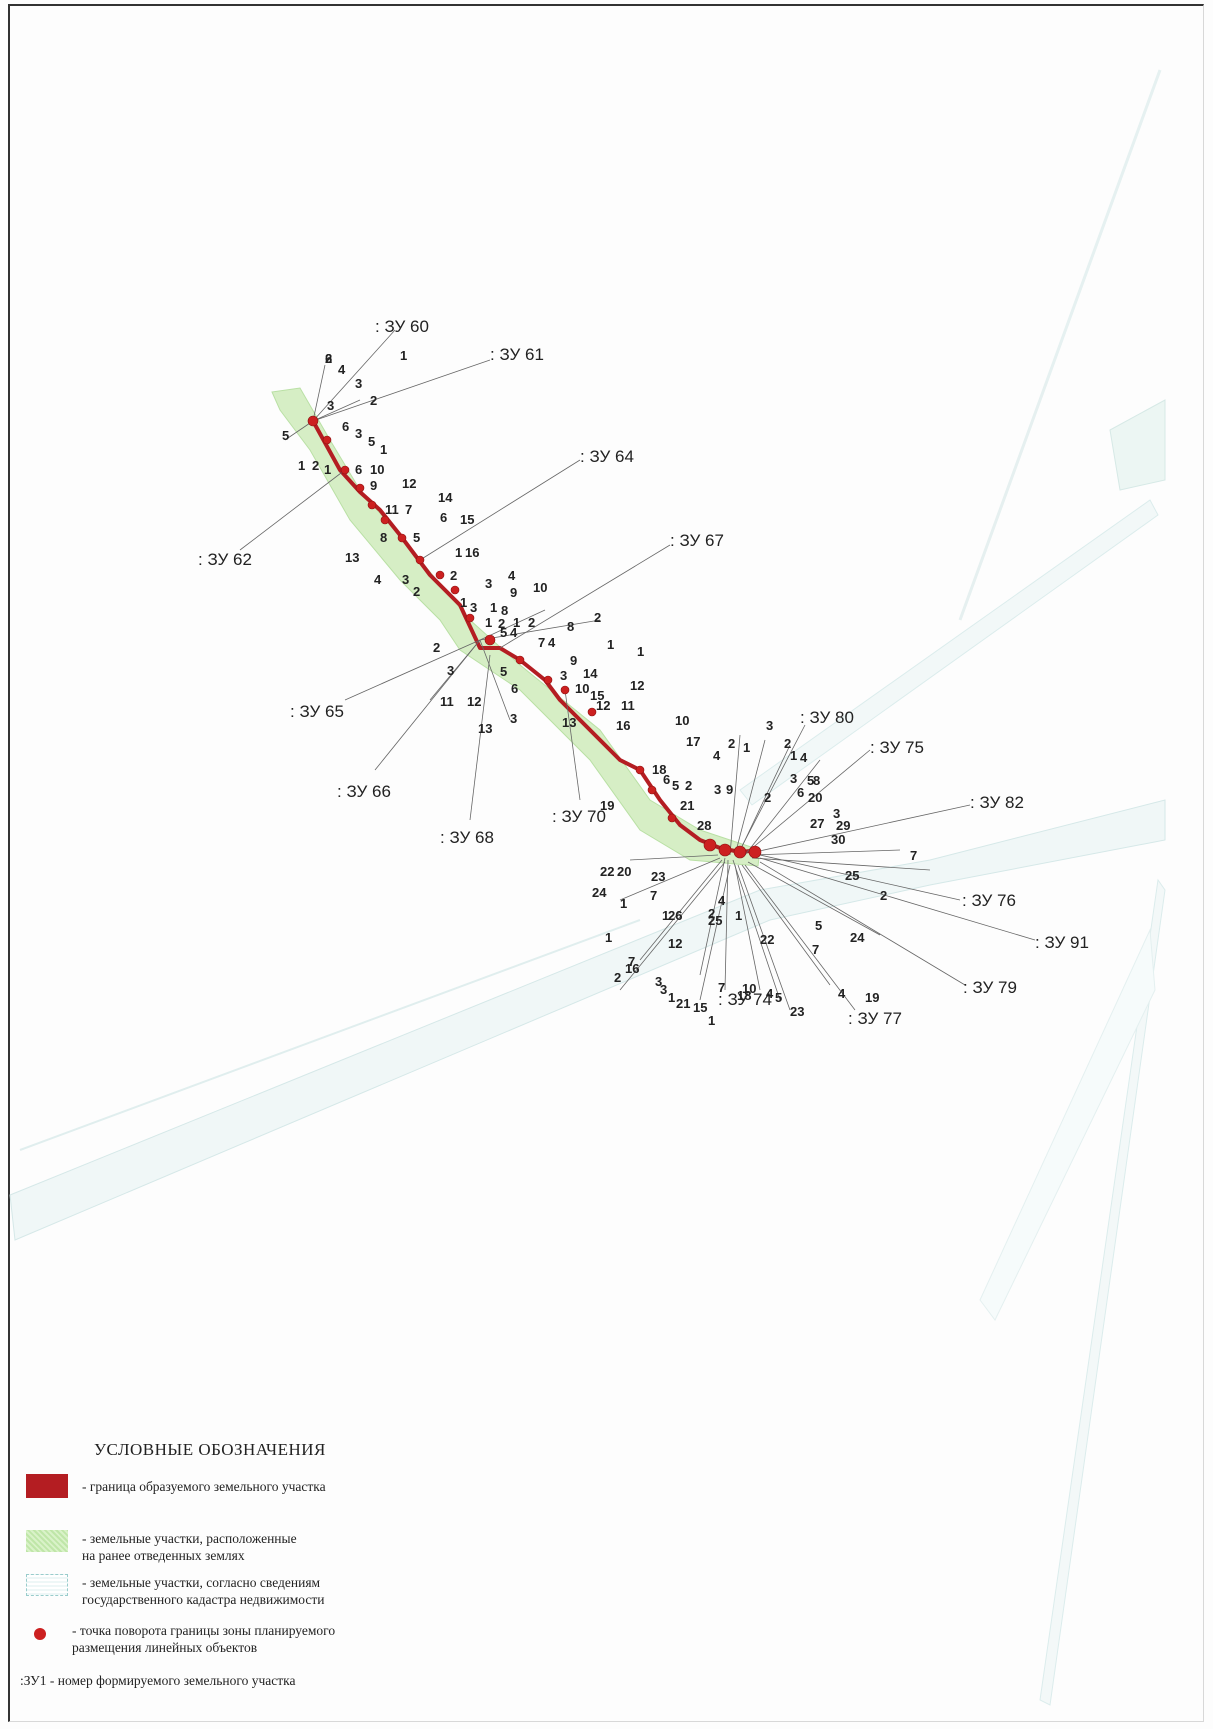 The image size is (1213, 1729). I want to click on parcel-field-right, so click(1067, 1124).